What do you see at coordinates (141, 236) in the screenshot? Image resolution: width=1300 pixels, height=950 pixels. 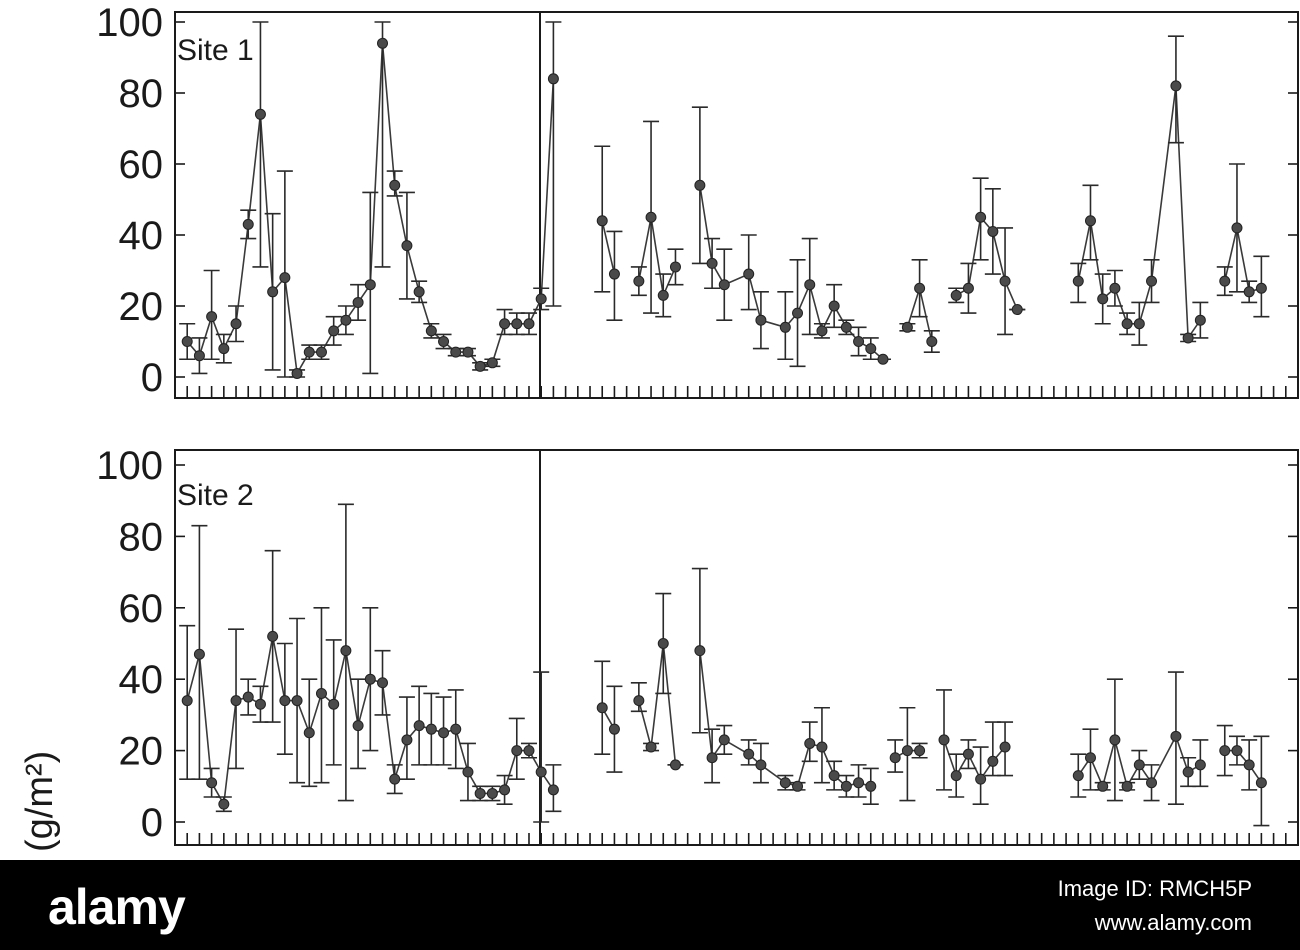 I see `y-tick-label: 40` at bounding box center [141, 236].